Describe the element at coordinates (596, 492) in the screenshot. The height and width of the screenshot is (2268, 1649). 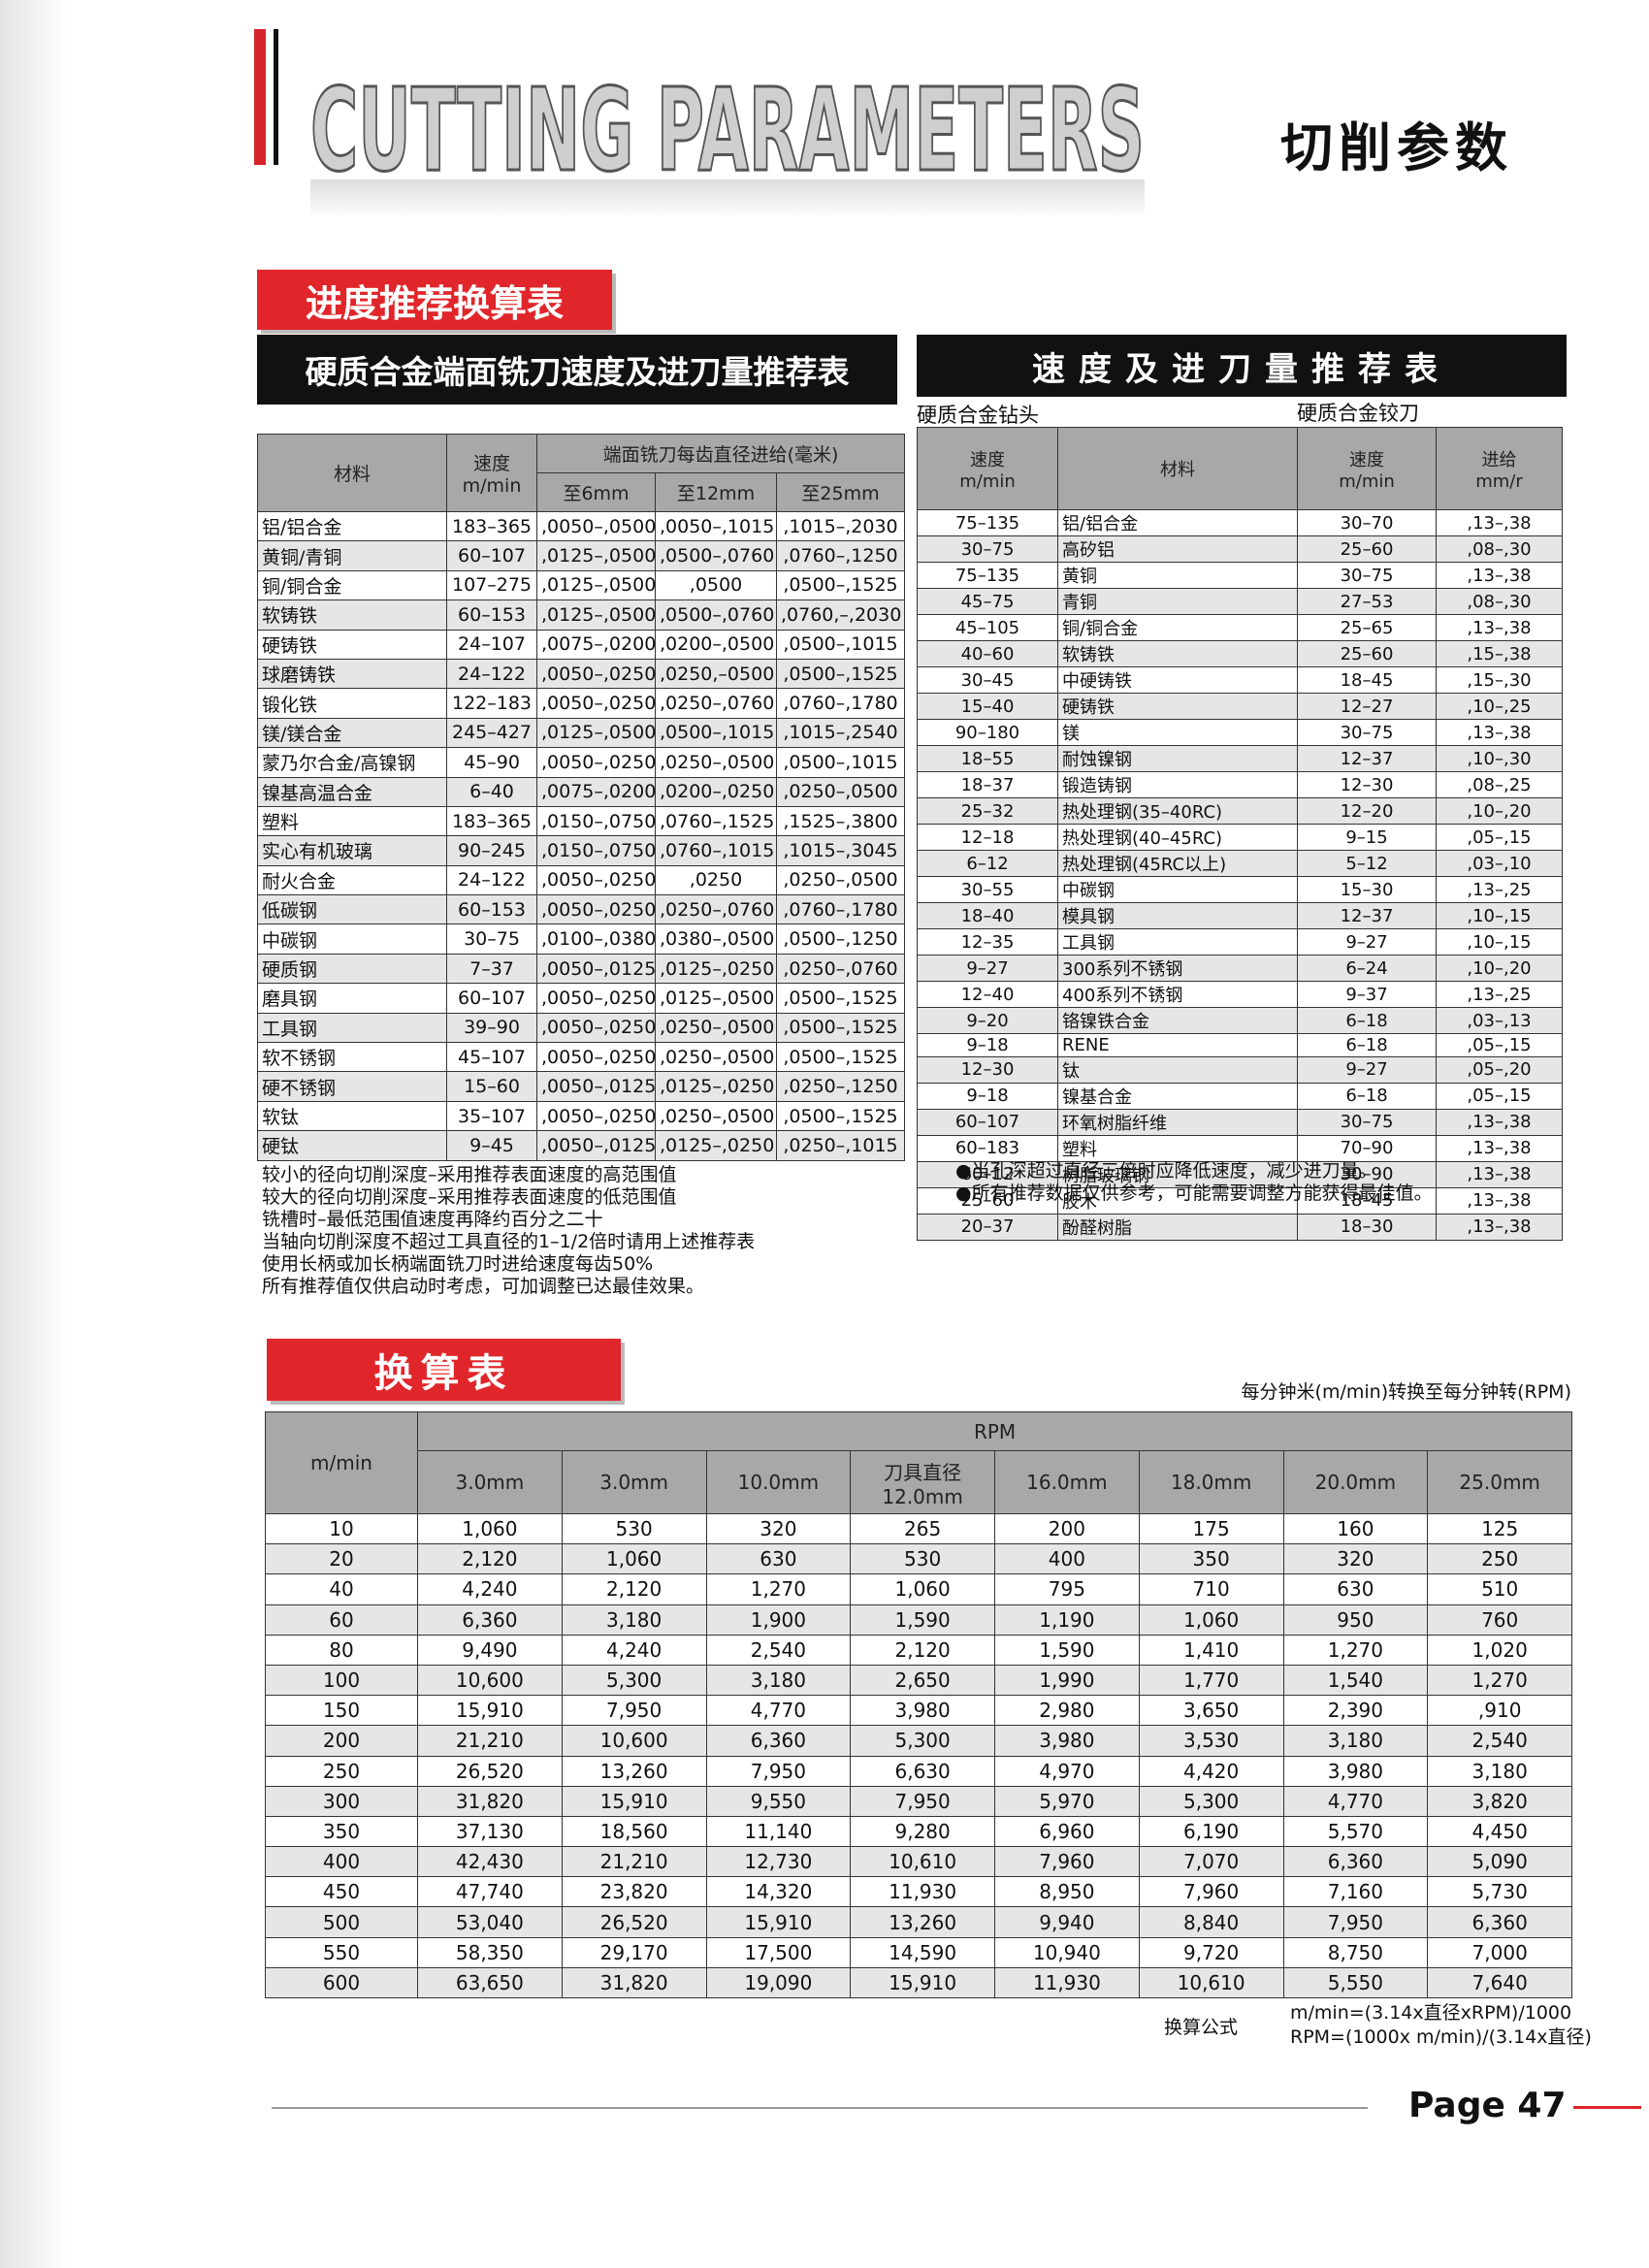
I see `header-cell: 至6mm` at that location.